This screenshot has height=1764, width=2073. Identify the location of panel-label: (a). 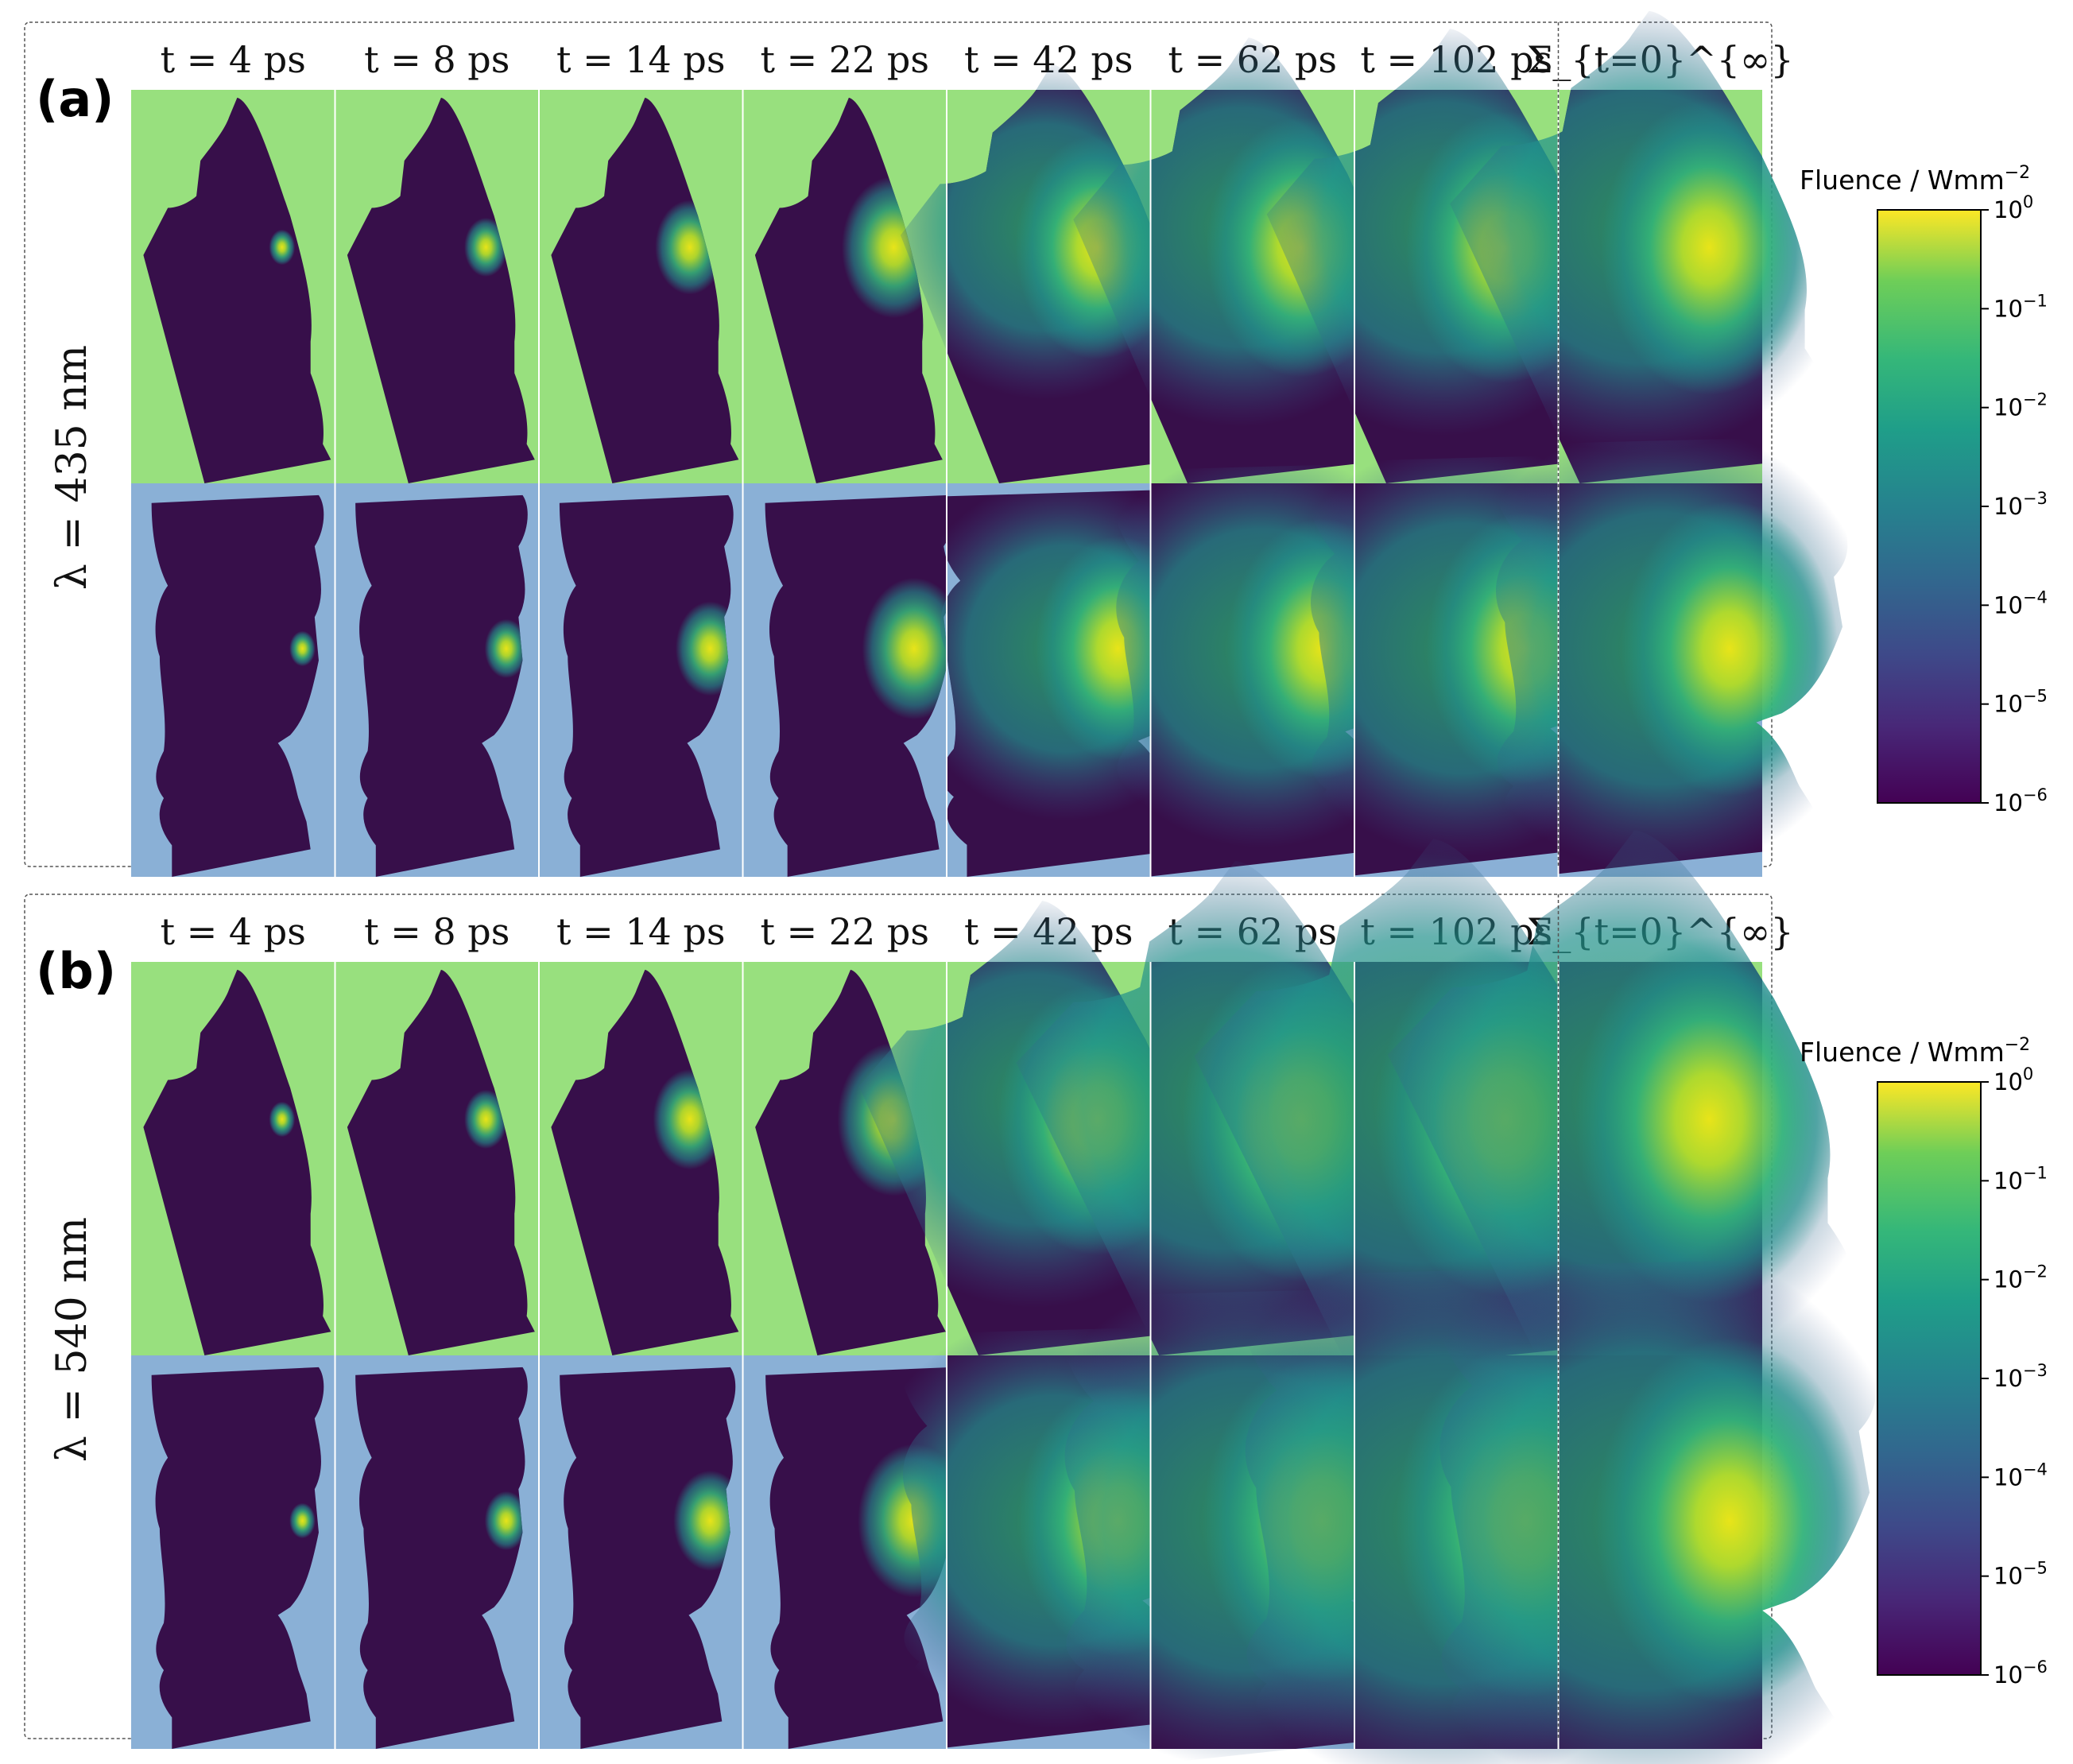
(75, 99).